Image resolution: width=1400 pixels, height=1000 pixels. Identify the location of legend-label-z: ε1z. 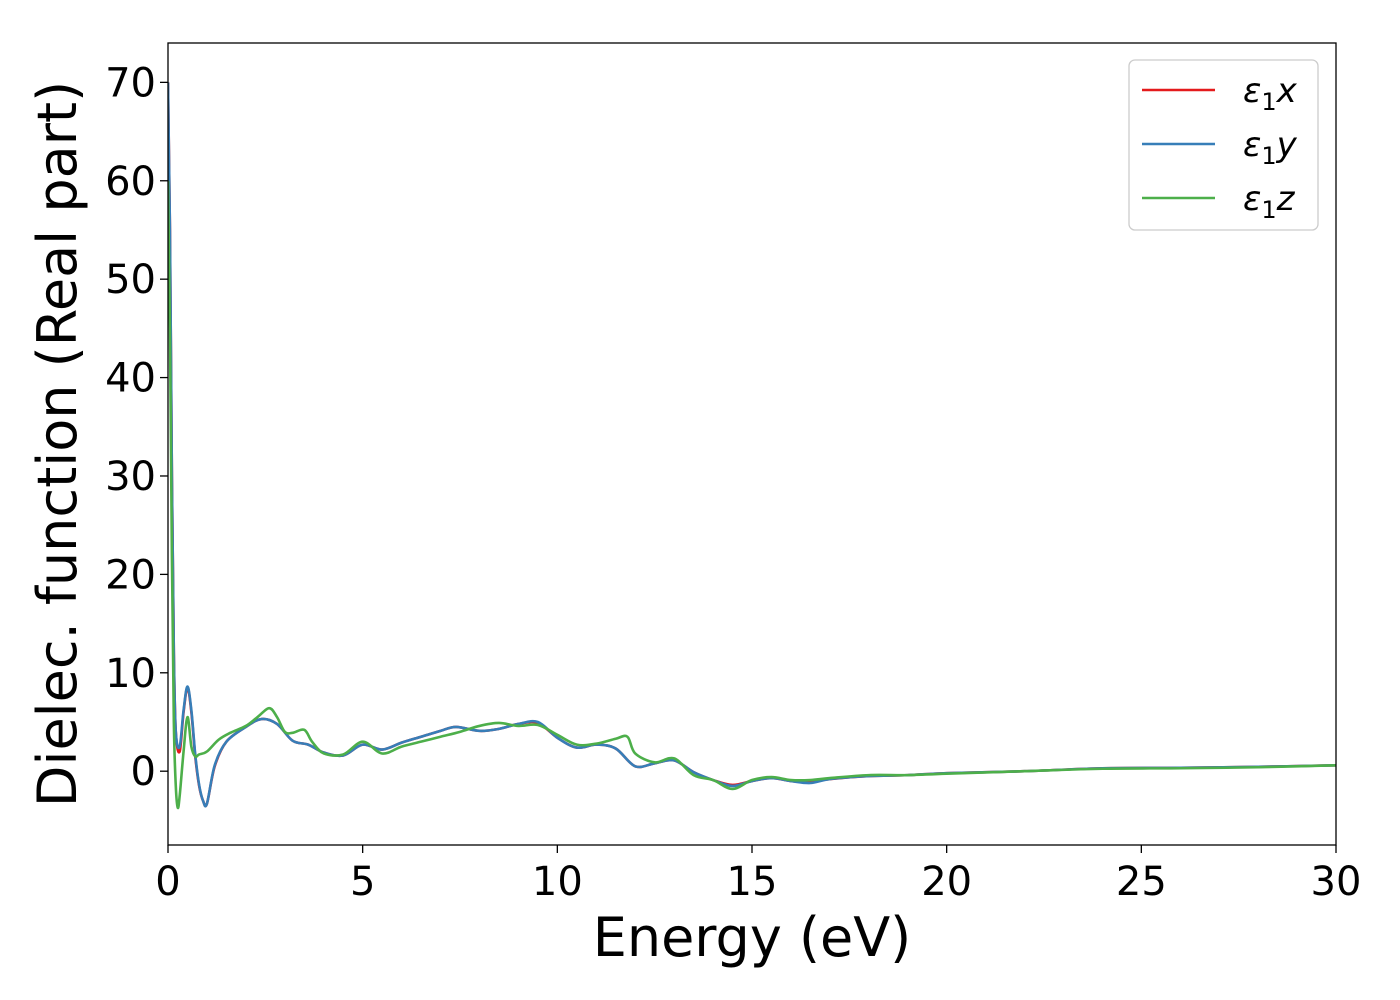
(1269, 201).